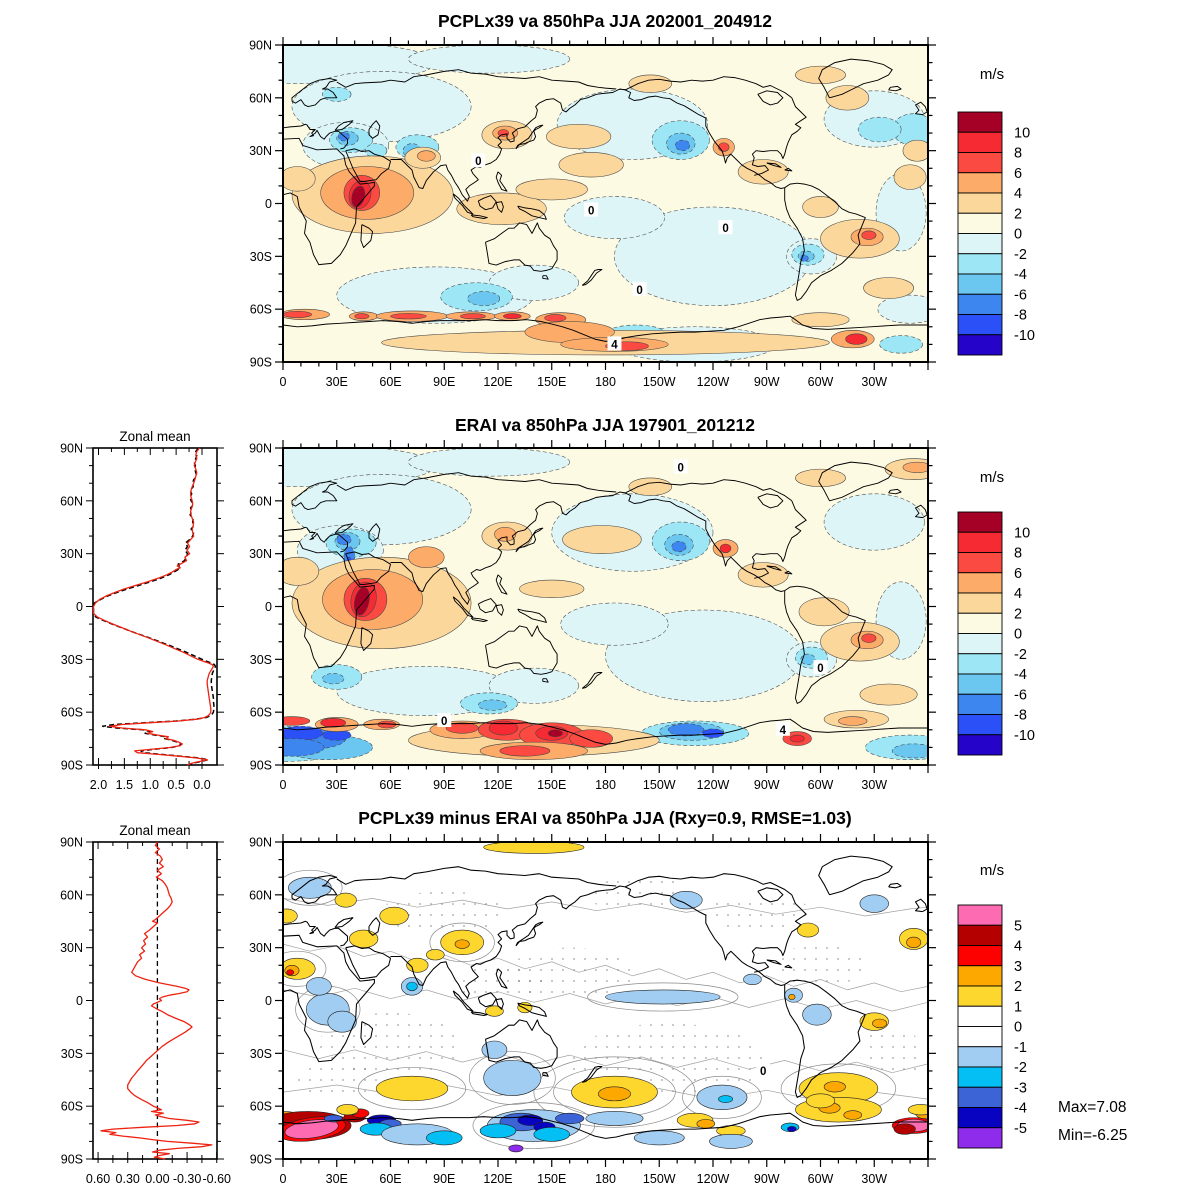 The image size is (1200, 1200). Describe the element at coordinates (1018, 926) in the screenshot. I see `colorbar-level-label: 5` at that location.